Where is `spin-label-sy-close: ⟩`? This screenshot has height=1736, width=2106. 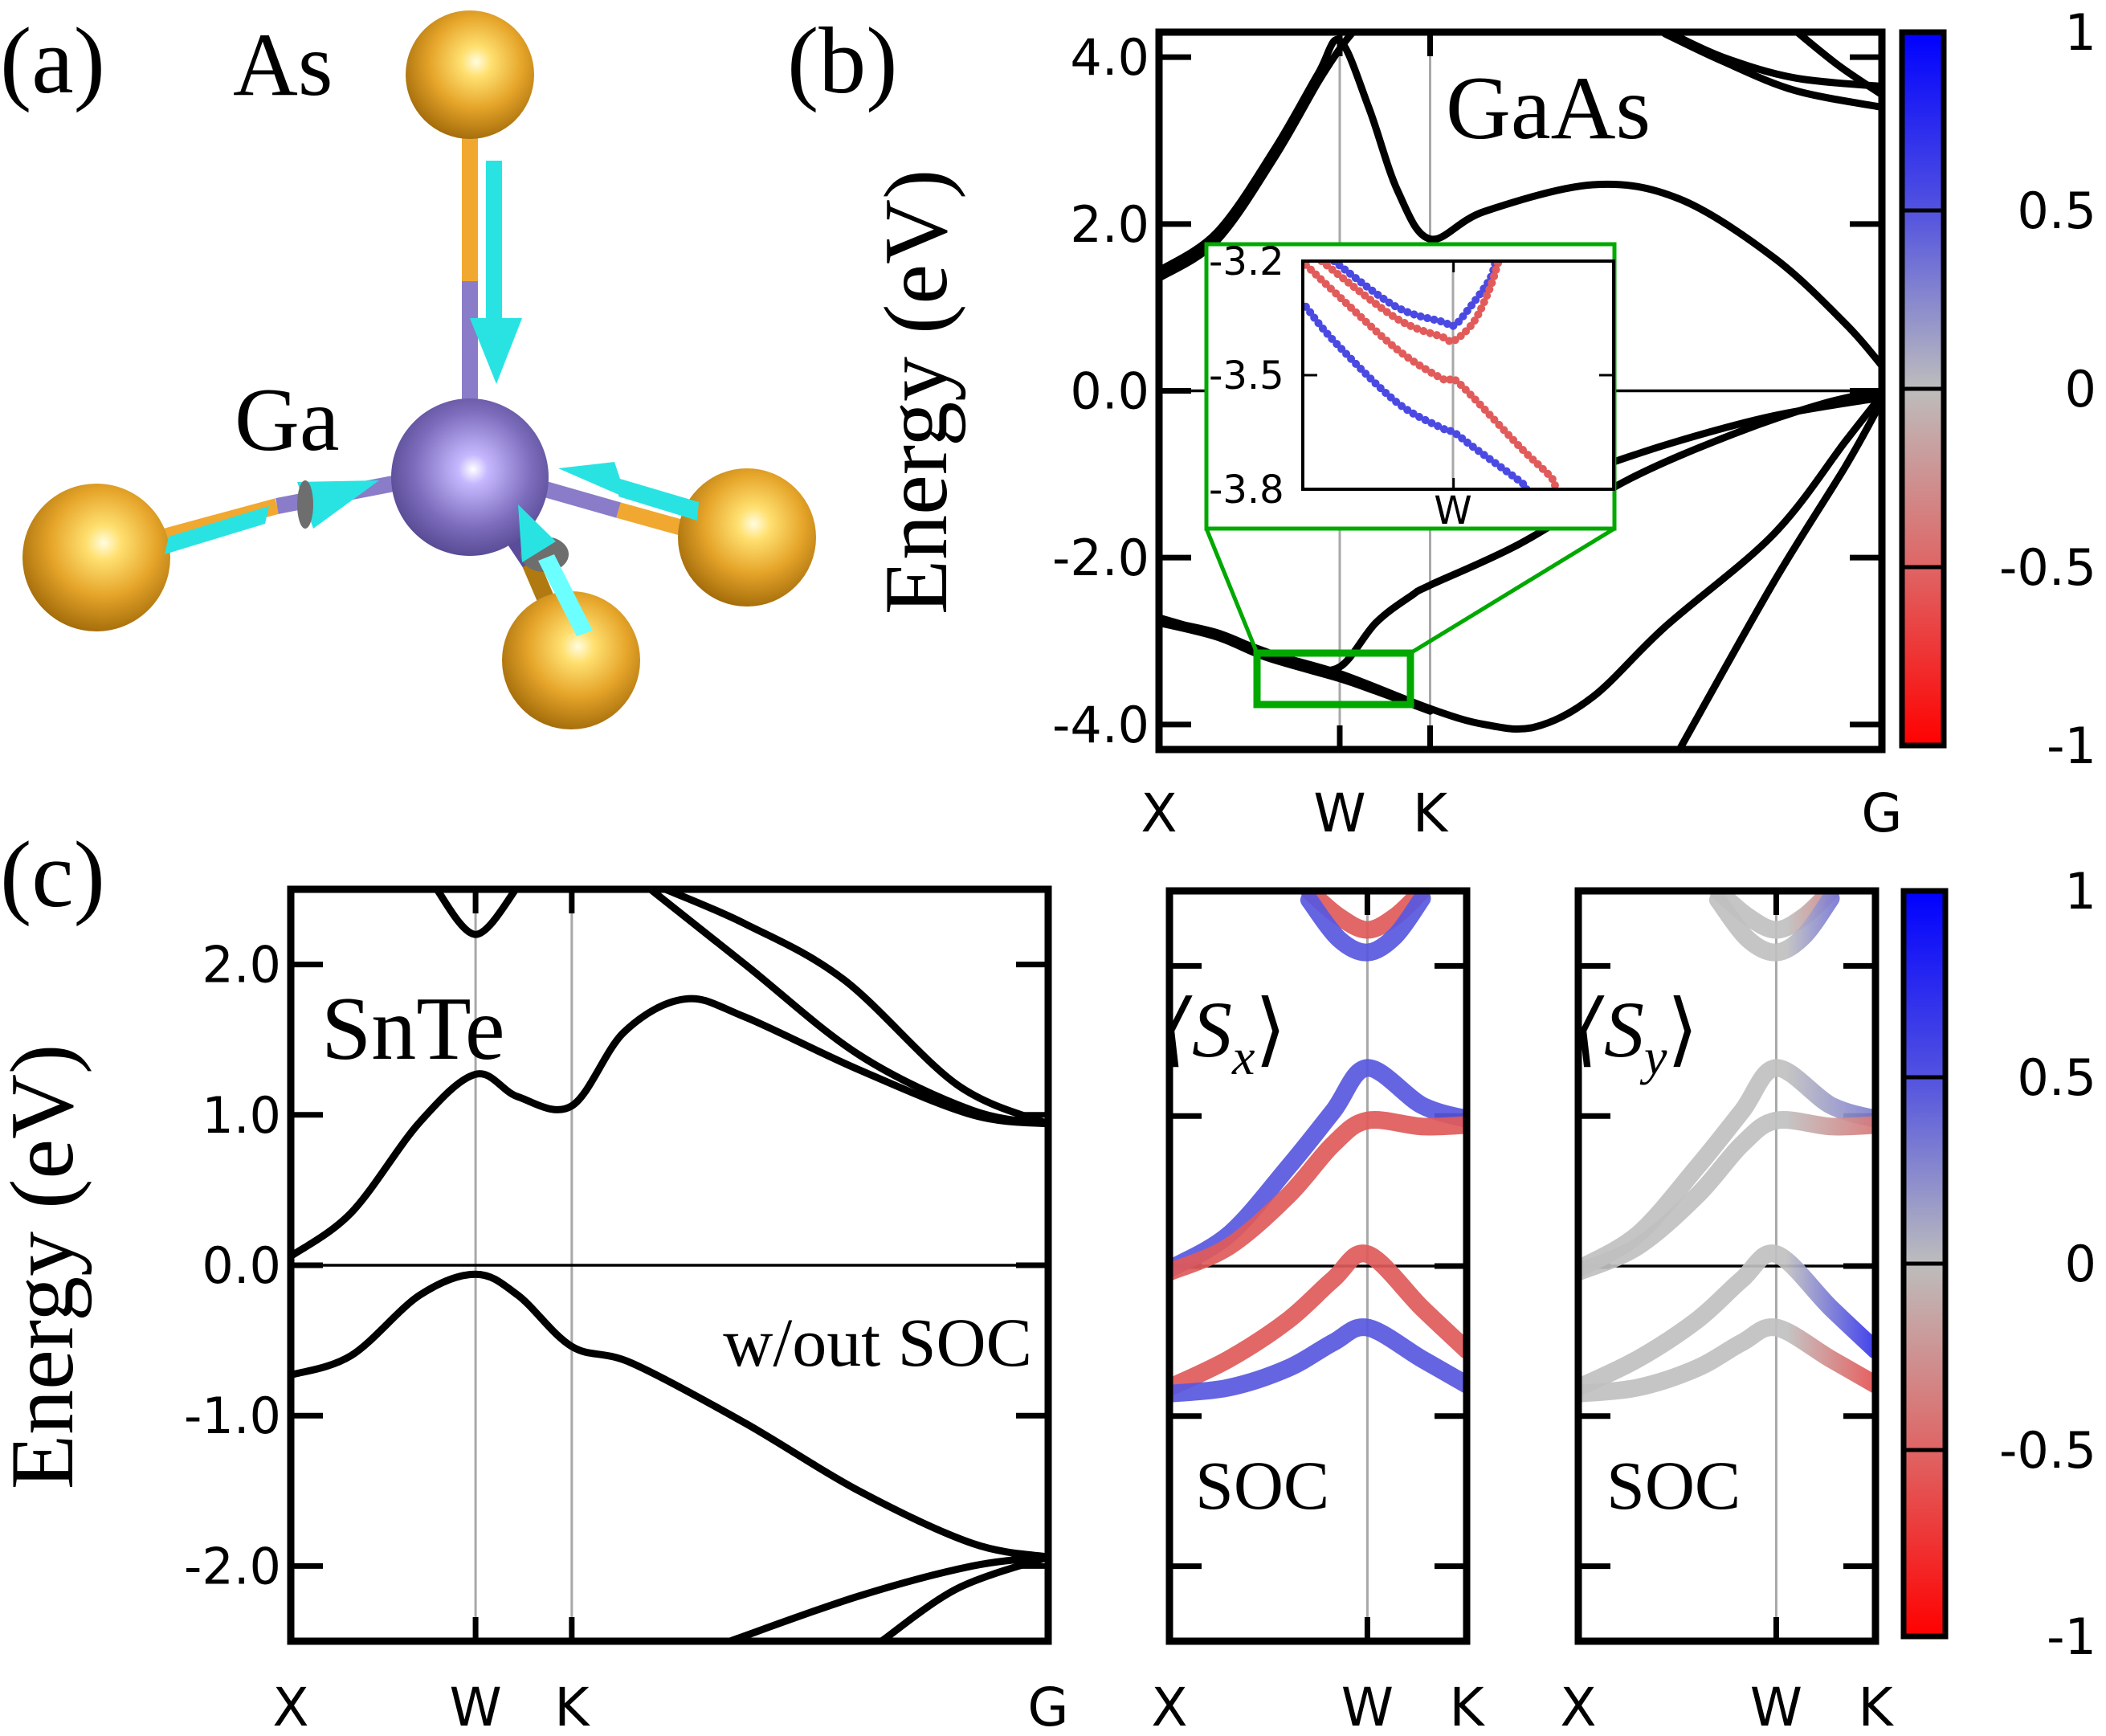
spin-label-sy-close: ⟩ is located at coordinates (1682, 1029).